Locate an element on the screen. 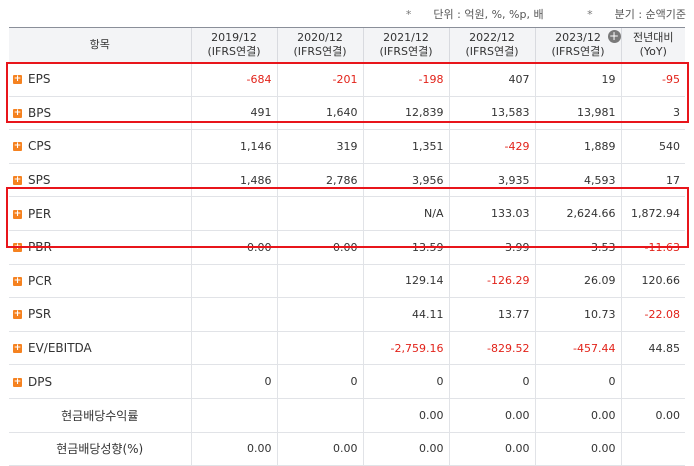 This screenshot has height=466, width=694. row-label: + PBR is located at coordinates (100, 247).